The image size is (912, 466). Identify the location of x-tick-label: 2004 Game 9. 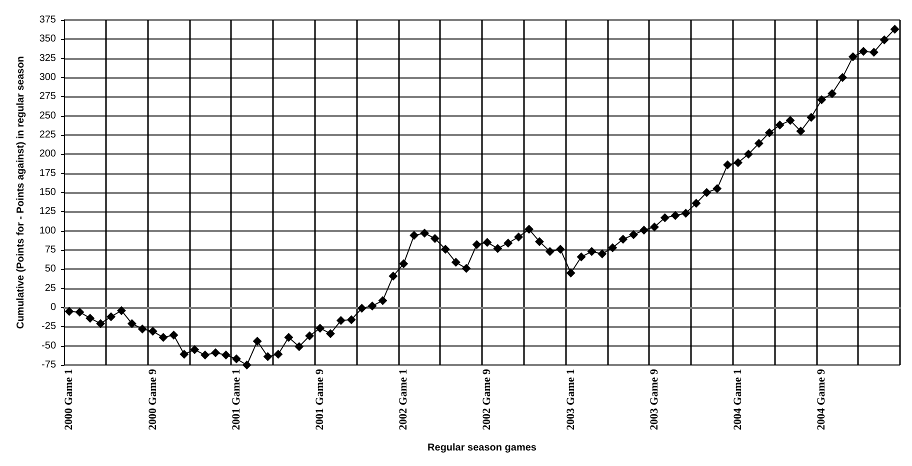
(822, 399).